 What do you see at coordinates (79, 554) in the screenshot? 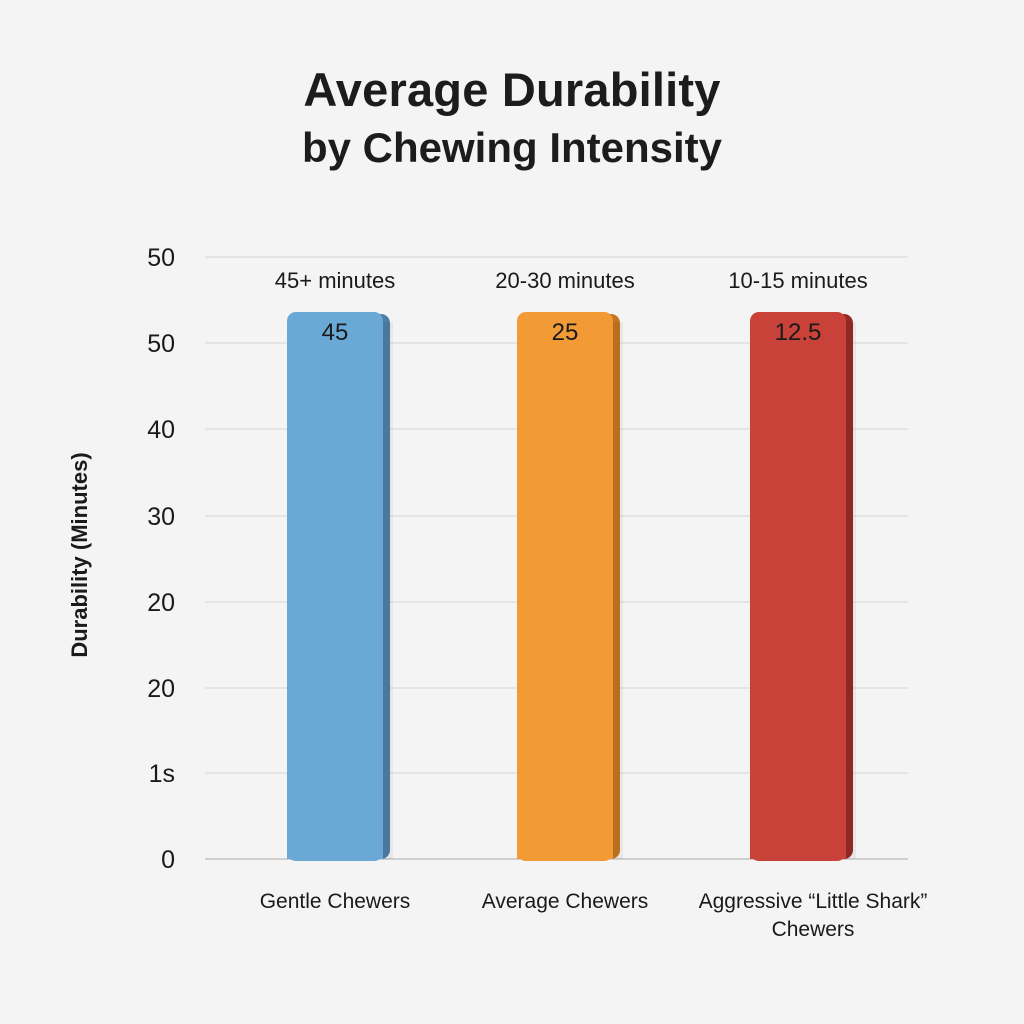
I see `y-axis-title: Durability (Minutes)` at bounding box center [79, 554].